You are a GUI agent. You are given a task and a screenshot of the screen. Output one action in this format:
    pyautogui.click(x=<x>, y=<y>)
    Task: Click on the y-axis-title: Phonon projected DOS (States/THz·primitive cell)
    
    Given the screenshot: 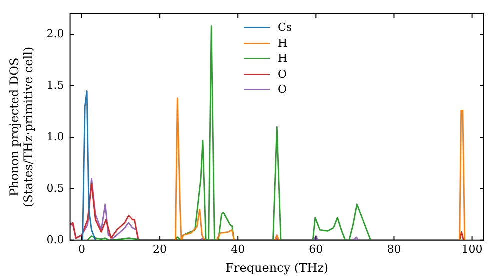 What is the action you would take?
    pyautogui.click(x=21, y=127)
    